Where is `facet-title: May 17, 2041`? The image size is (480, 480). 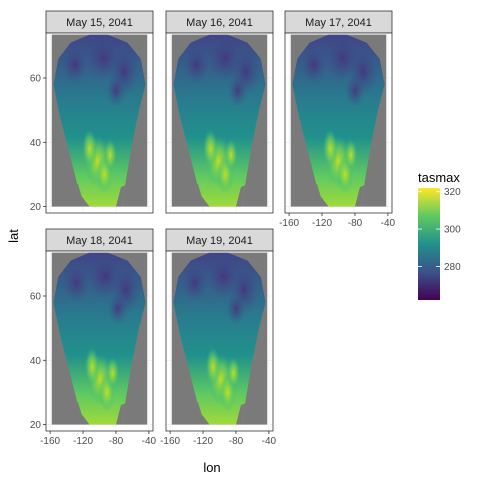
facet-title: May 17, 2041 is located at coordinates (338, 23).